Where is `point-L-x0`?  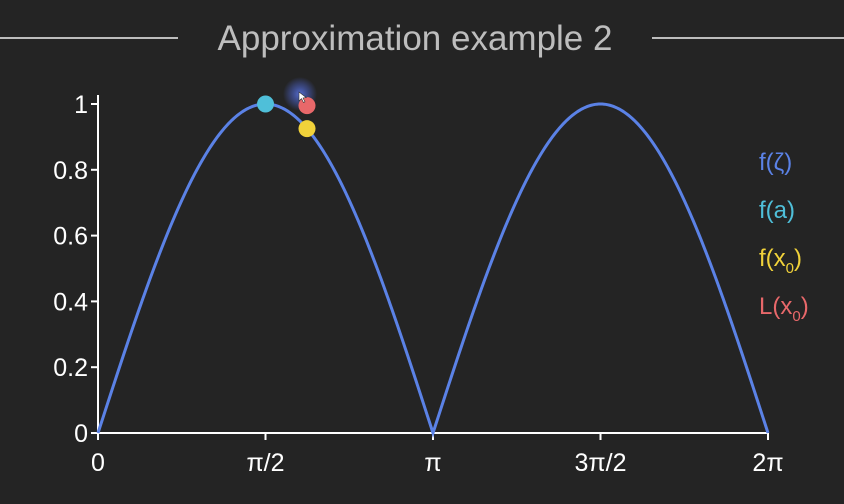
point-L-x0 is located at coordinates (307, 106).